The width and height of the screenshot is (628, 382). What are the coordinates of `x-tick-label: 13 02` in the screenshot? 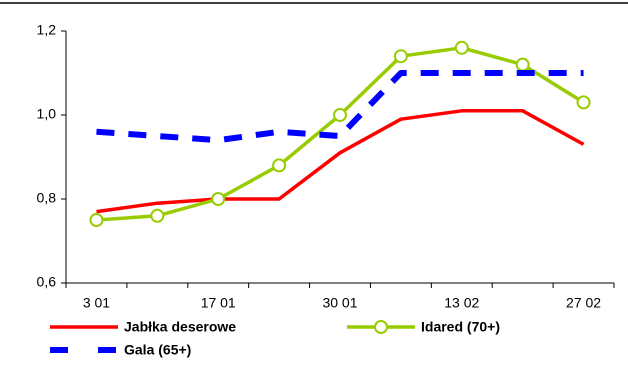 It's located at (461, 303).